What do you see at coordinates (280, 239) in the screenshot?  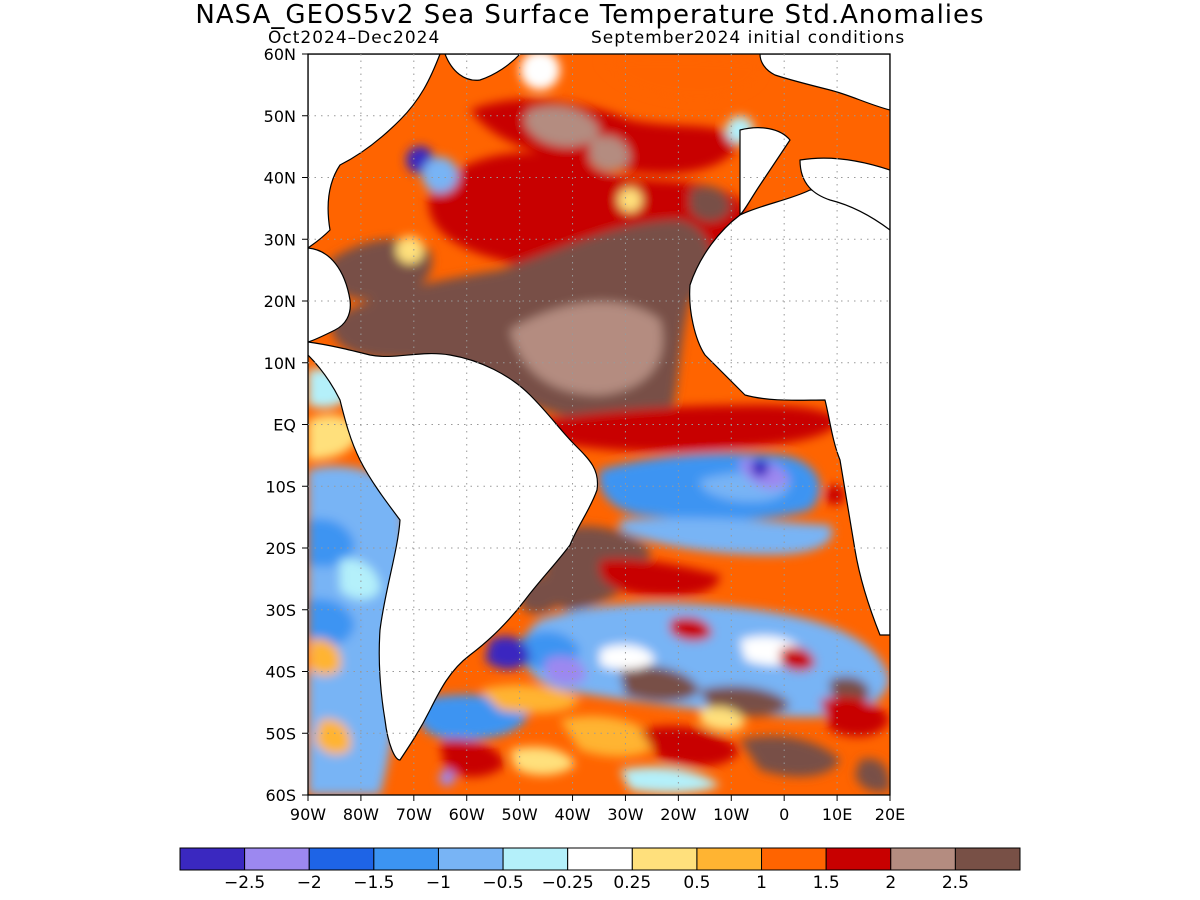 I see `lat-tick-label: 30N` at bounding box center [280, 239].